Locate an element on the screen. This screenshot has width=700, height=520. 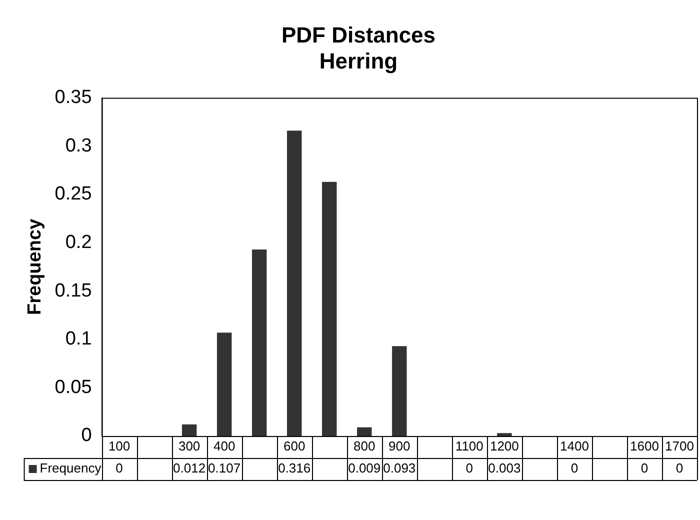
x-tick-label: 1700 is located at coordinates (679, 446).